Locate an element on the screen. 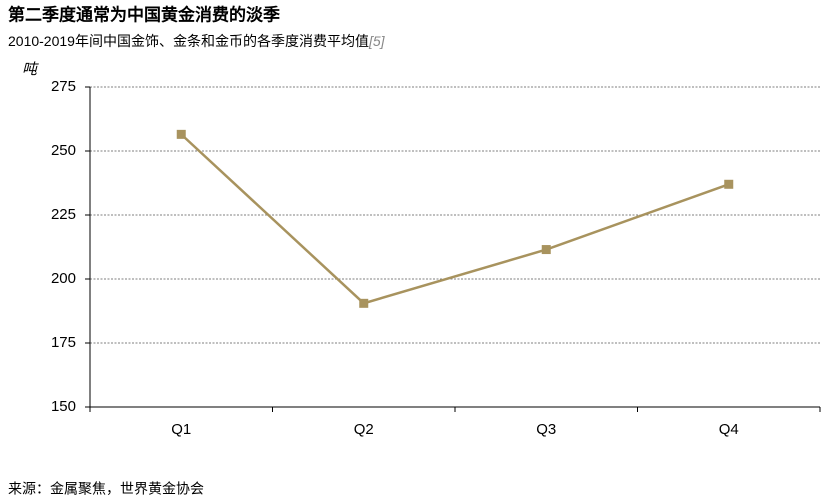  y-tick-label: 200 is located at coordinates (63, 278).